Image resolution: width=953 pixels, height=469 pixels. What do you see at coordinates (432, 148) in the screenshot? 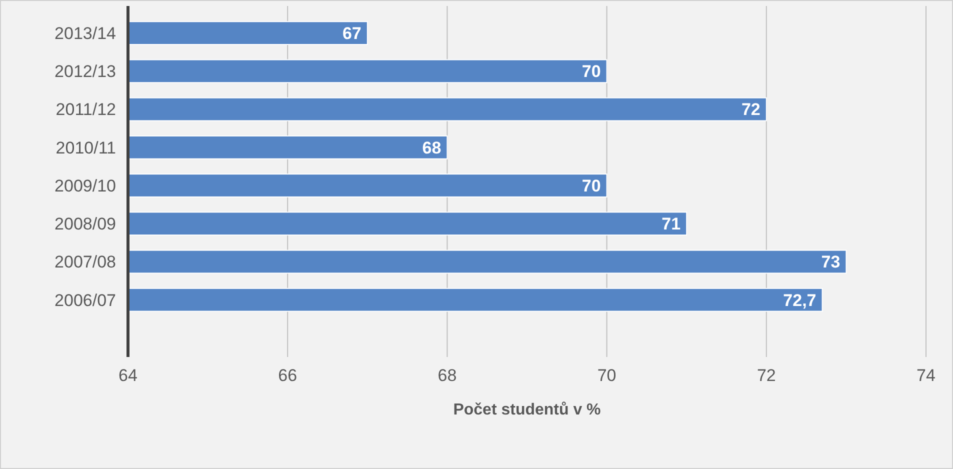
I see `data-label: 68` at bounding box center [432, 148].